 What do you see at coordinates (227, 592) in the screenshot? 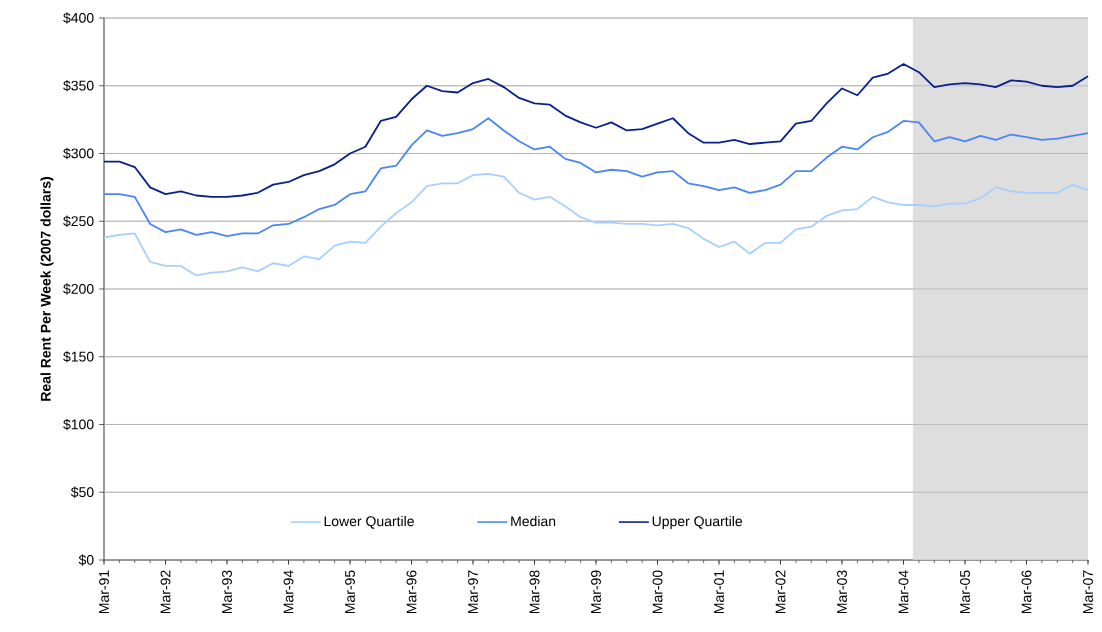
I see `x-tick-label: Mar-93` at bounding box center [227, 592].